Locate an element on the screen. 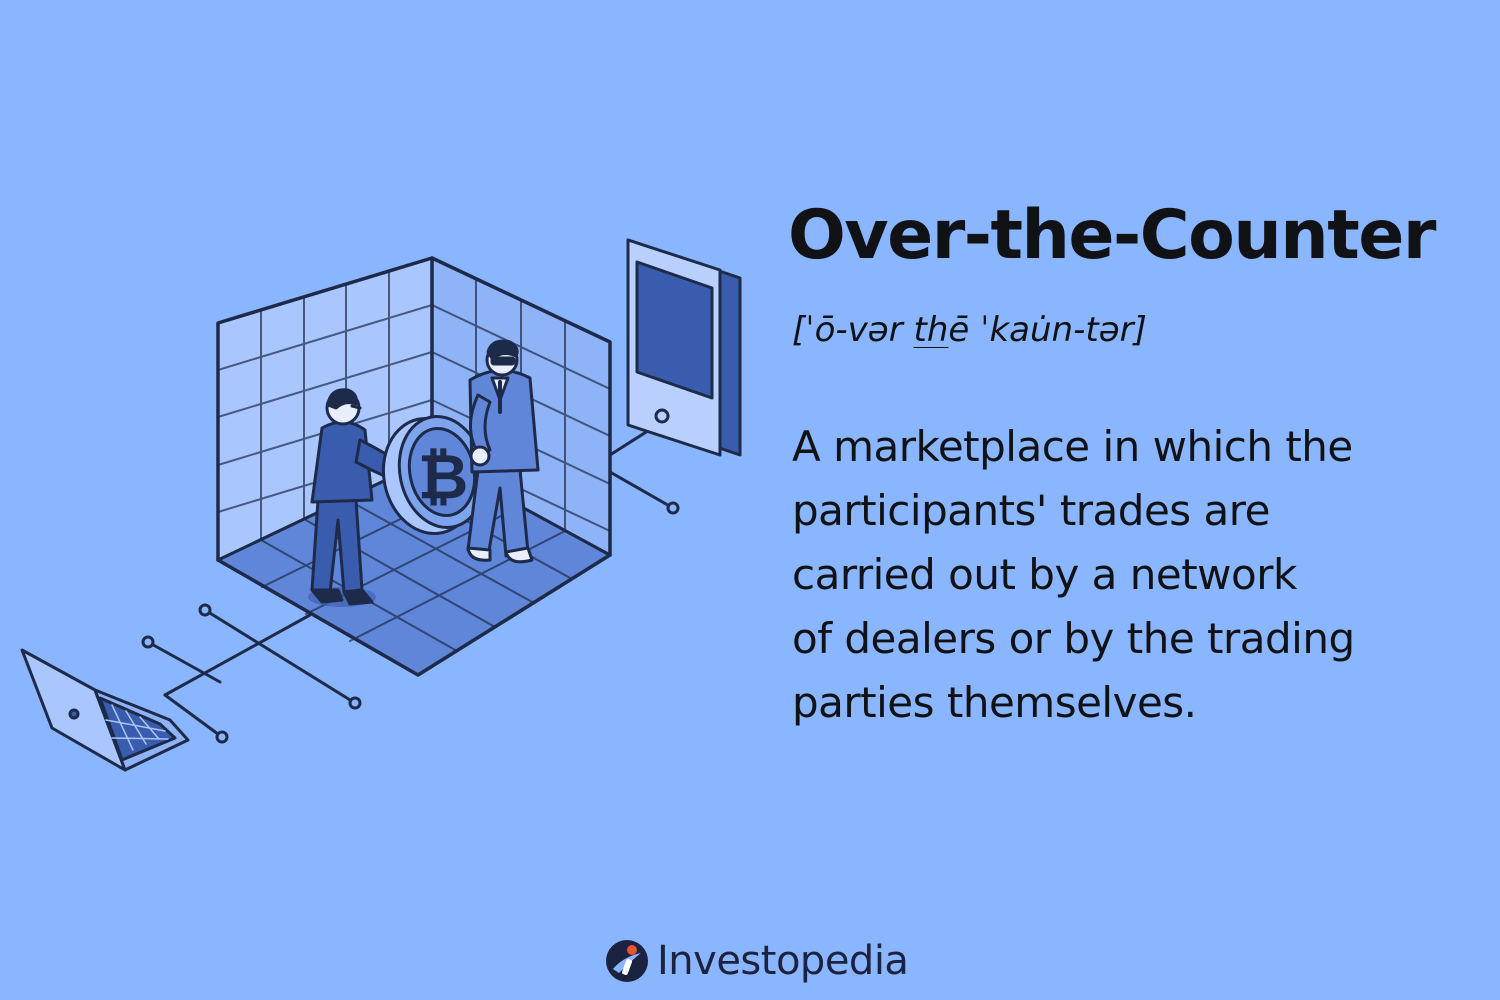 This screenshot has height=1000, width=1500. brand-name: Investopedia is located at coordinates (783, 961).